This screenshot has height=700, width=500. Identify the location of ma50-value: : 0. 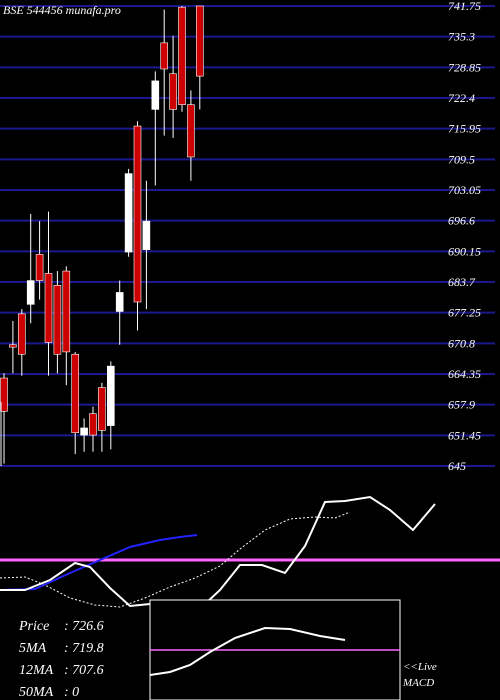
(71, 692).